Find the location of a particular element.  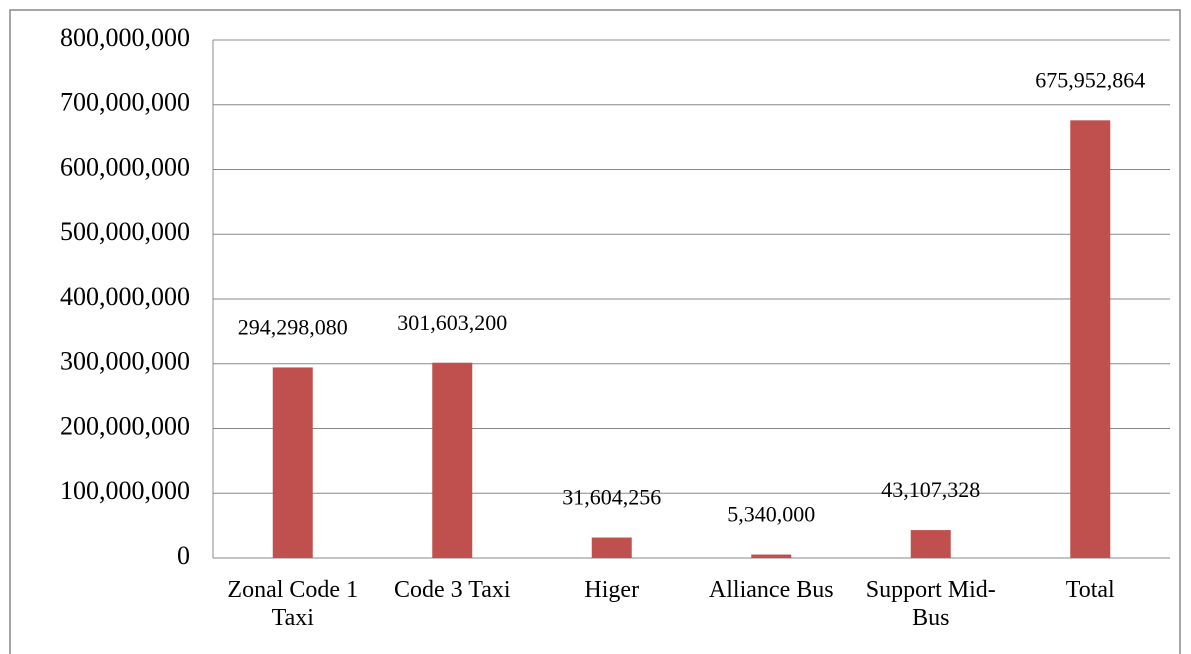

value-label: 294,298,080 is located at coordinates (293, 326).